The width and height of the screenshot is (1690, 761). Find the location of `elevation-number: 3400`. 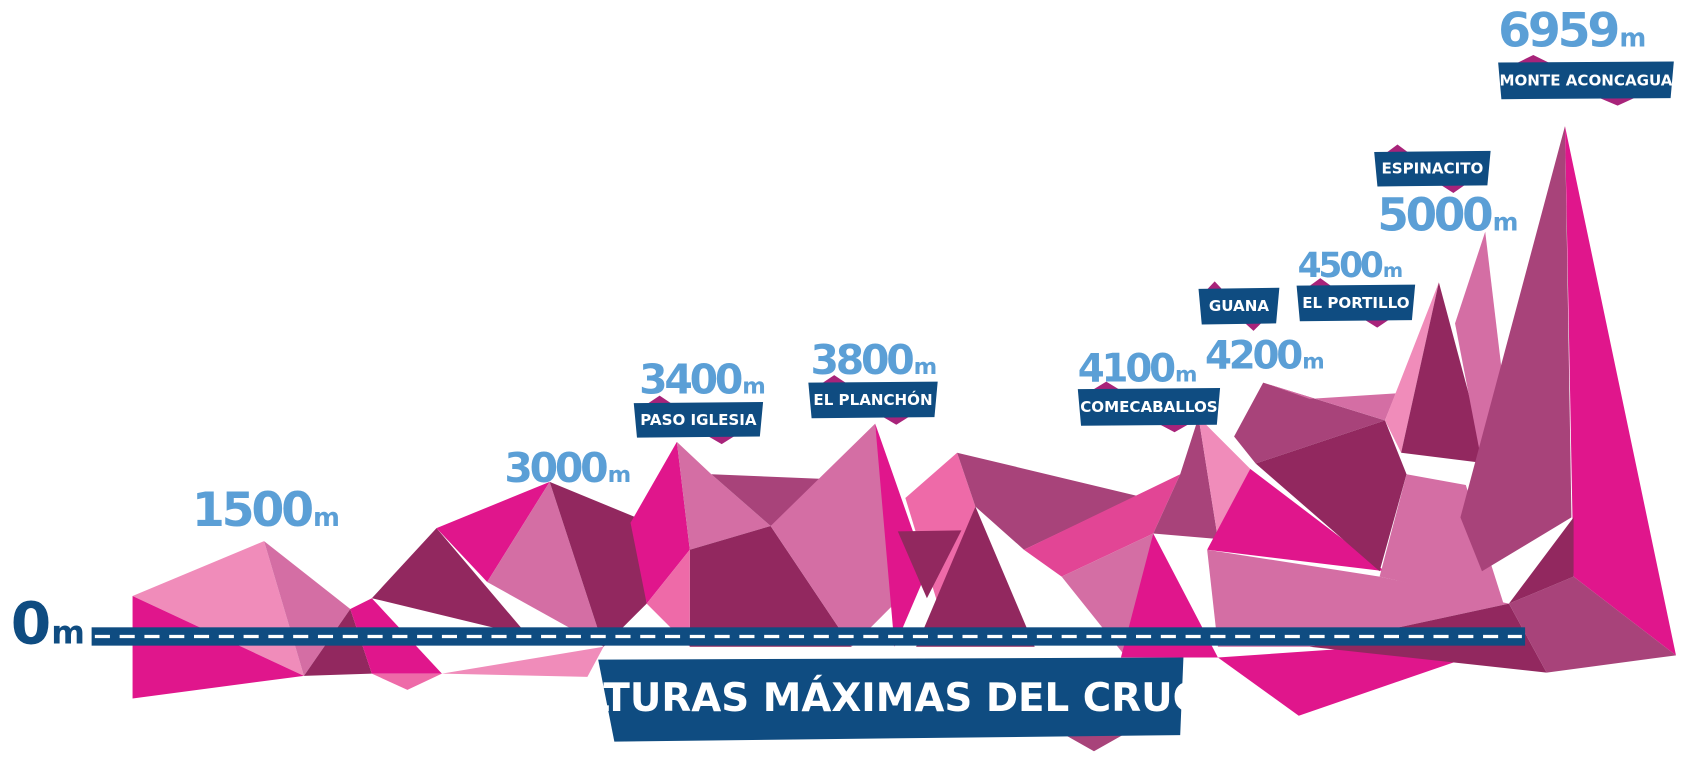

elevation-number: 3400 is located at coordinates (690, 379).